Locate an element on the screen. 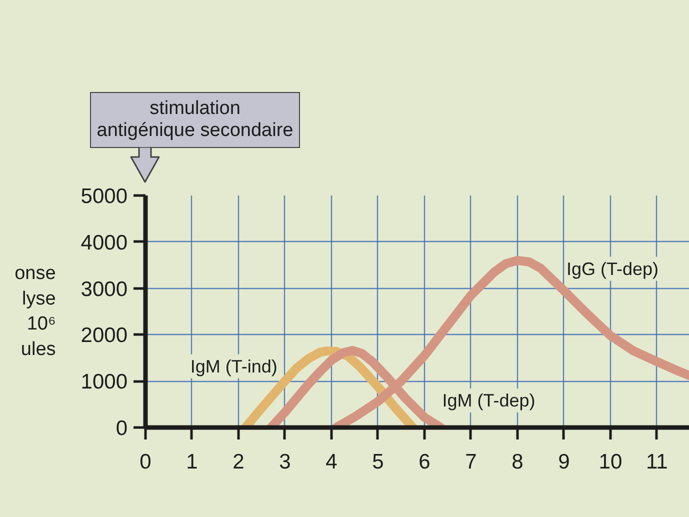  x-tick-label: 6 is located at coordinates (424, 462).